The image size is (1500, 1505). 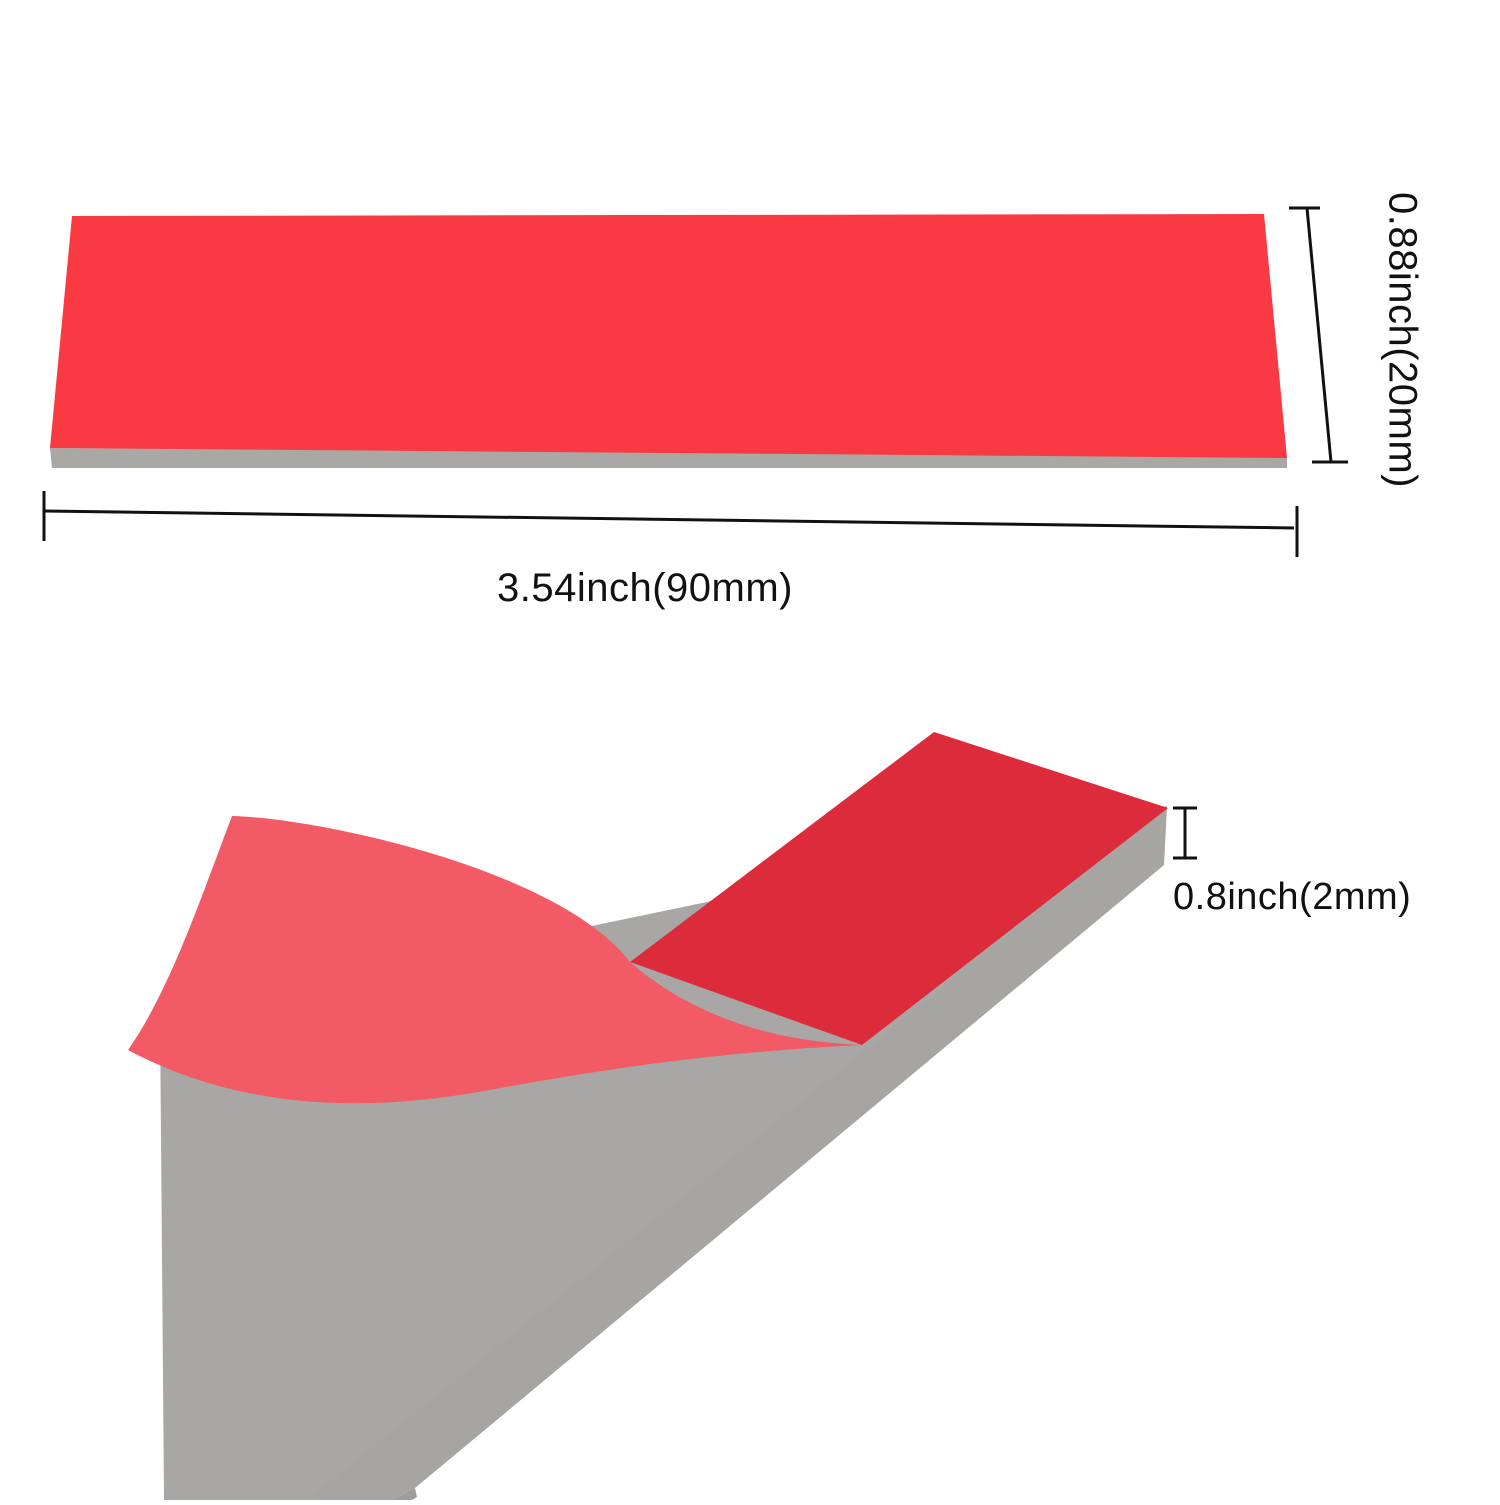 I want to click on top-view-tape-strip, so click(x=668, y=341).